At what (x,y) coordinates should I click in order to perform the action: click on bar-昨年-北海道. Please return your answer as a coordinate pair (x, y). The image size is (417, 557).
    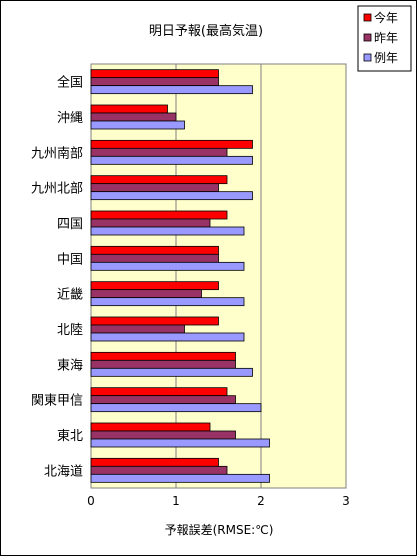
    Looking at the image, I should click on (159, 470).